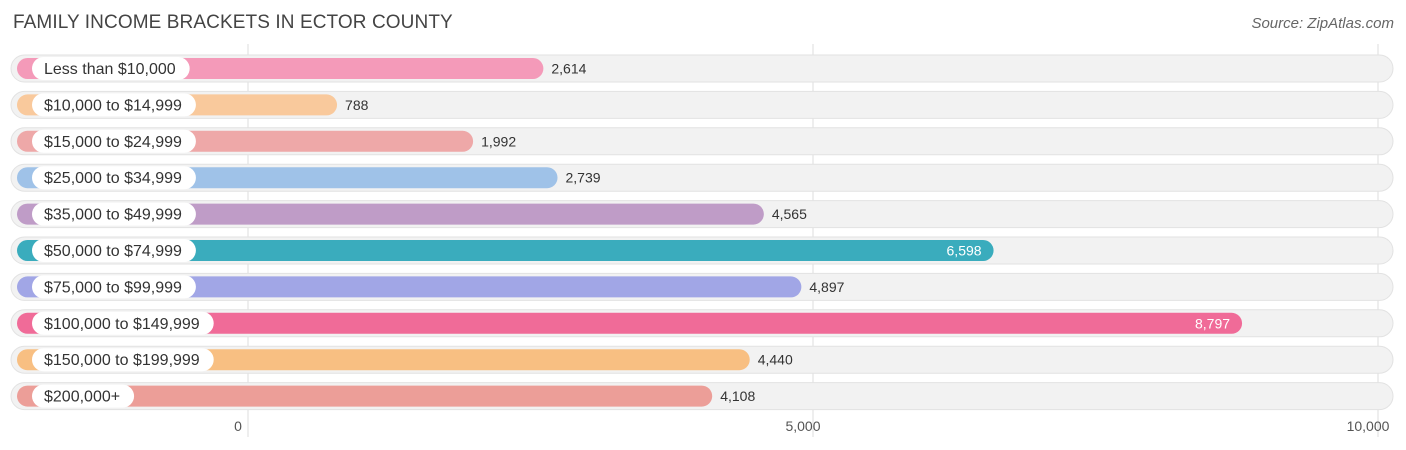  What do you see at coordinates (1212, 323) in the screenshot?
I see `value-label: 8,797` at bounding box center [1212, 323].